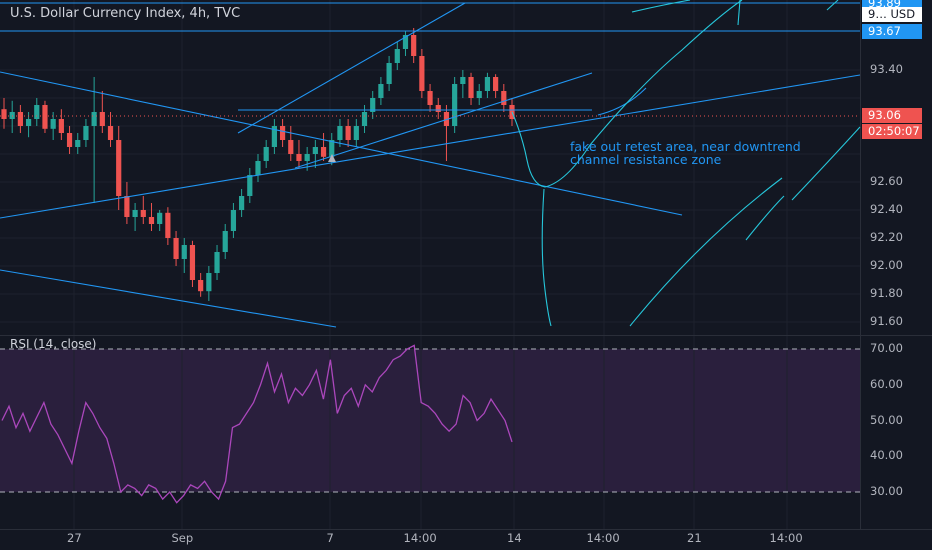 The height and width of the screenshot is (550, 932). What do you see at coordinates (546, 257) in the screenshot?
I see `projection-drop` at bounding box center [546, 257].